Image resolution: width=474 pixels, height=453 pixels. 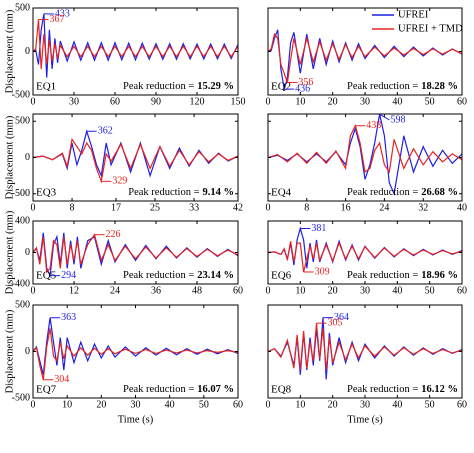 I want to click on x-axis-label: Time (s), so click(x=365, y=419).